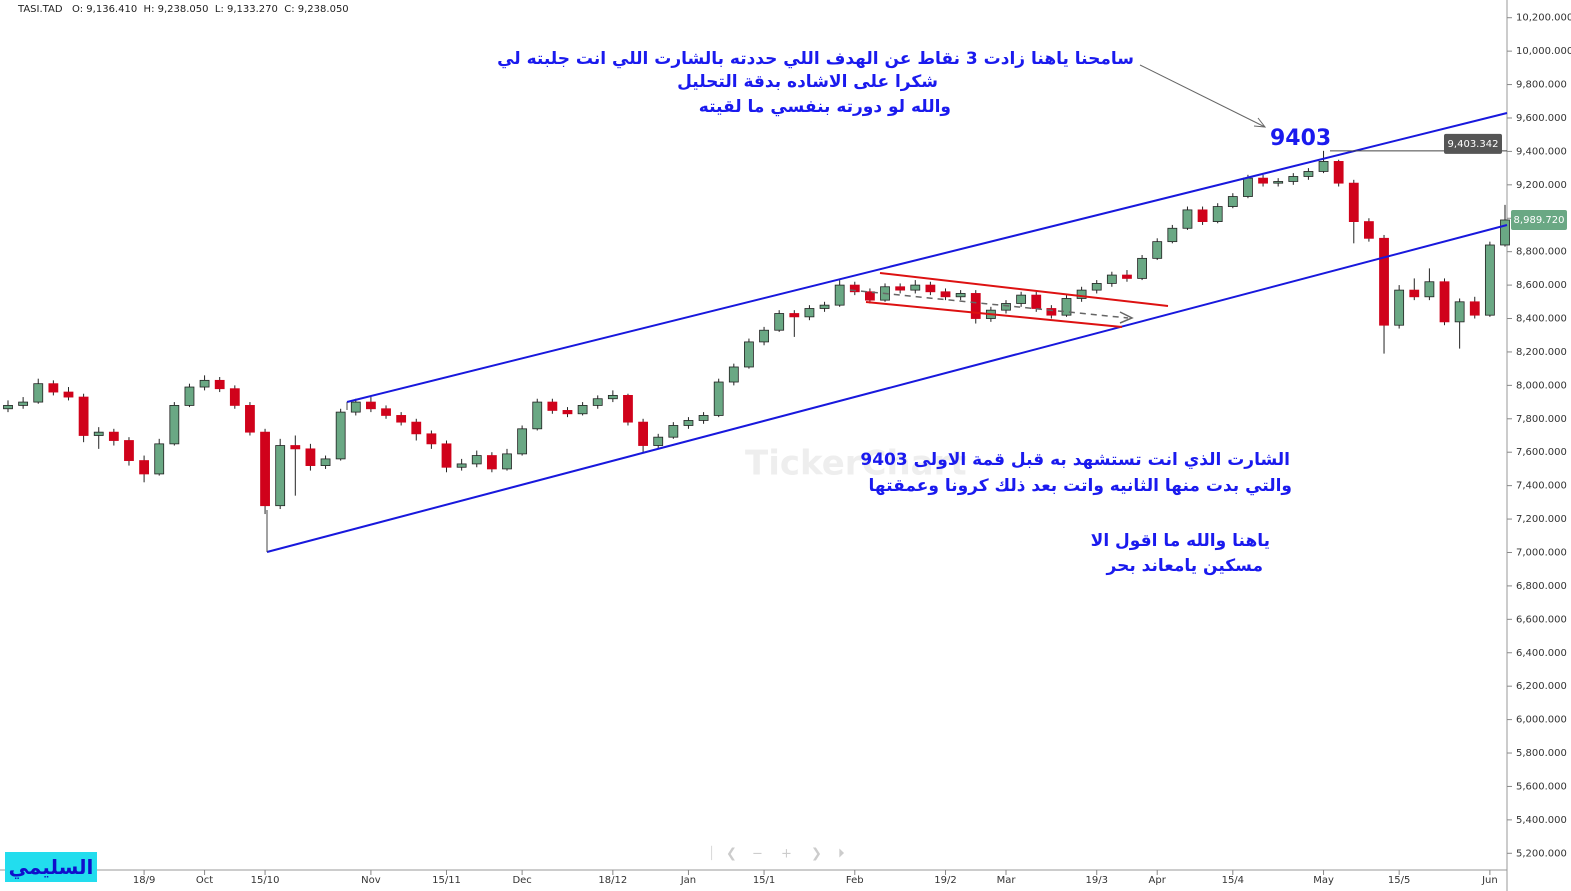 The width and height of the screenshot is (1571, 891). Describe the element at coordinates (994, 314) in the screenshot. I see `flag-lower` at that location.